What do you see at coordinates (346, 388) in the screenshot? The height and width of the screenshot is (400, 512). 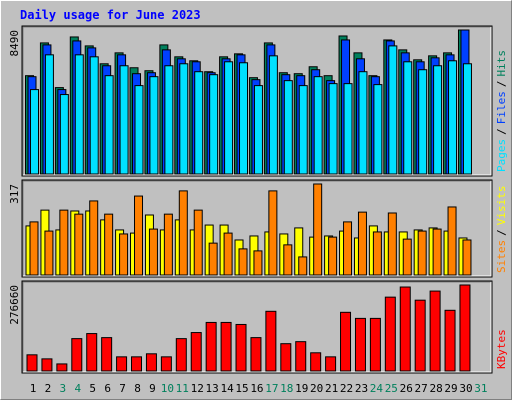 I see `x-tick-label: 22` at bounding box center [346, 388].